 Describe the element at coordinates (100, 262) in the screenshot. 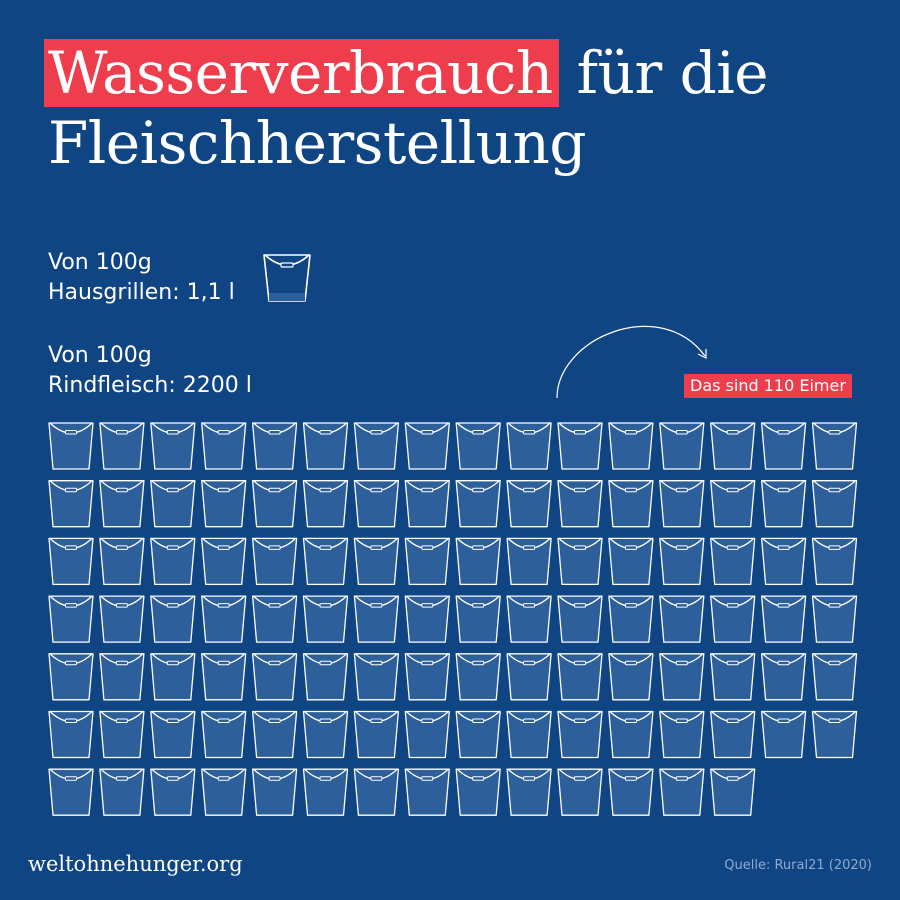

I see `cricket-label-line1: Von 100g` at that location.